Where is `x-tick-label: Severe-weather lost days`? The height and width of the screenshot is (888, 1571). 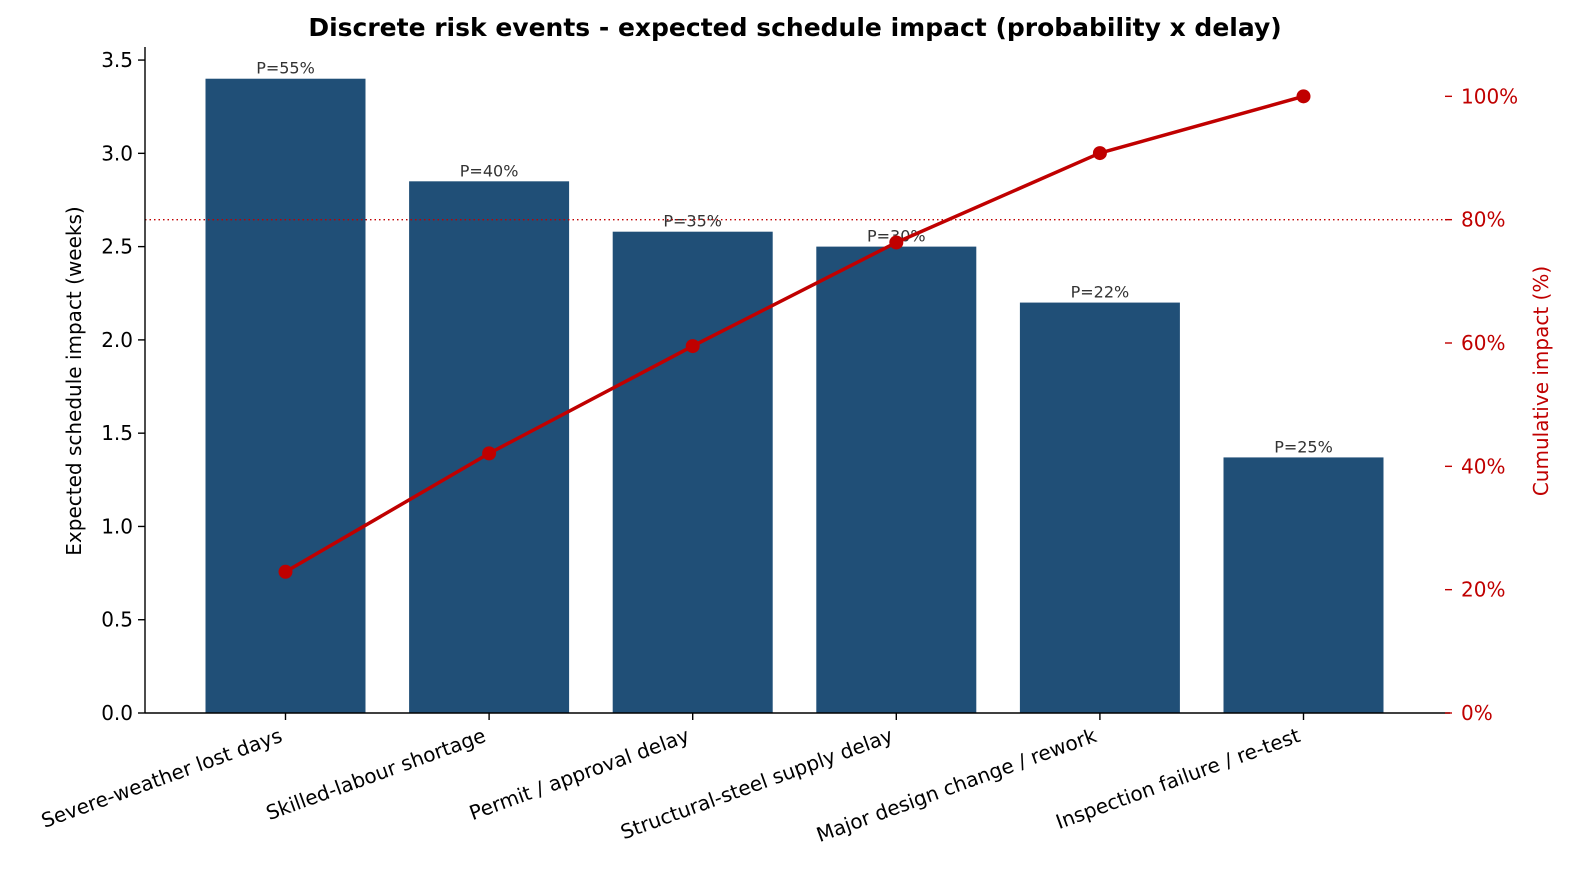 x-tick-label: Severe-weather lost days is located at coordinates (161, 778).